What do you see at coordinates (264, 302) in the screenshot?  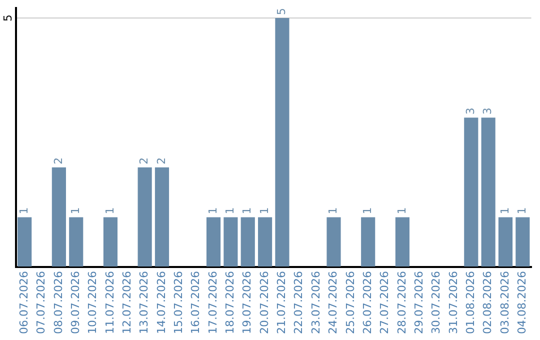 I see `x-tick-label: 20.07.2026` at bounding box center [264, 302].